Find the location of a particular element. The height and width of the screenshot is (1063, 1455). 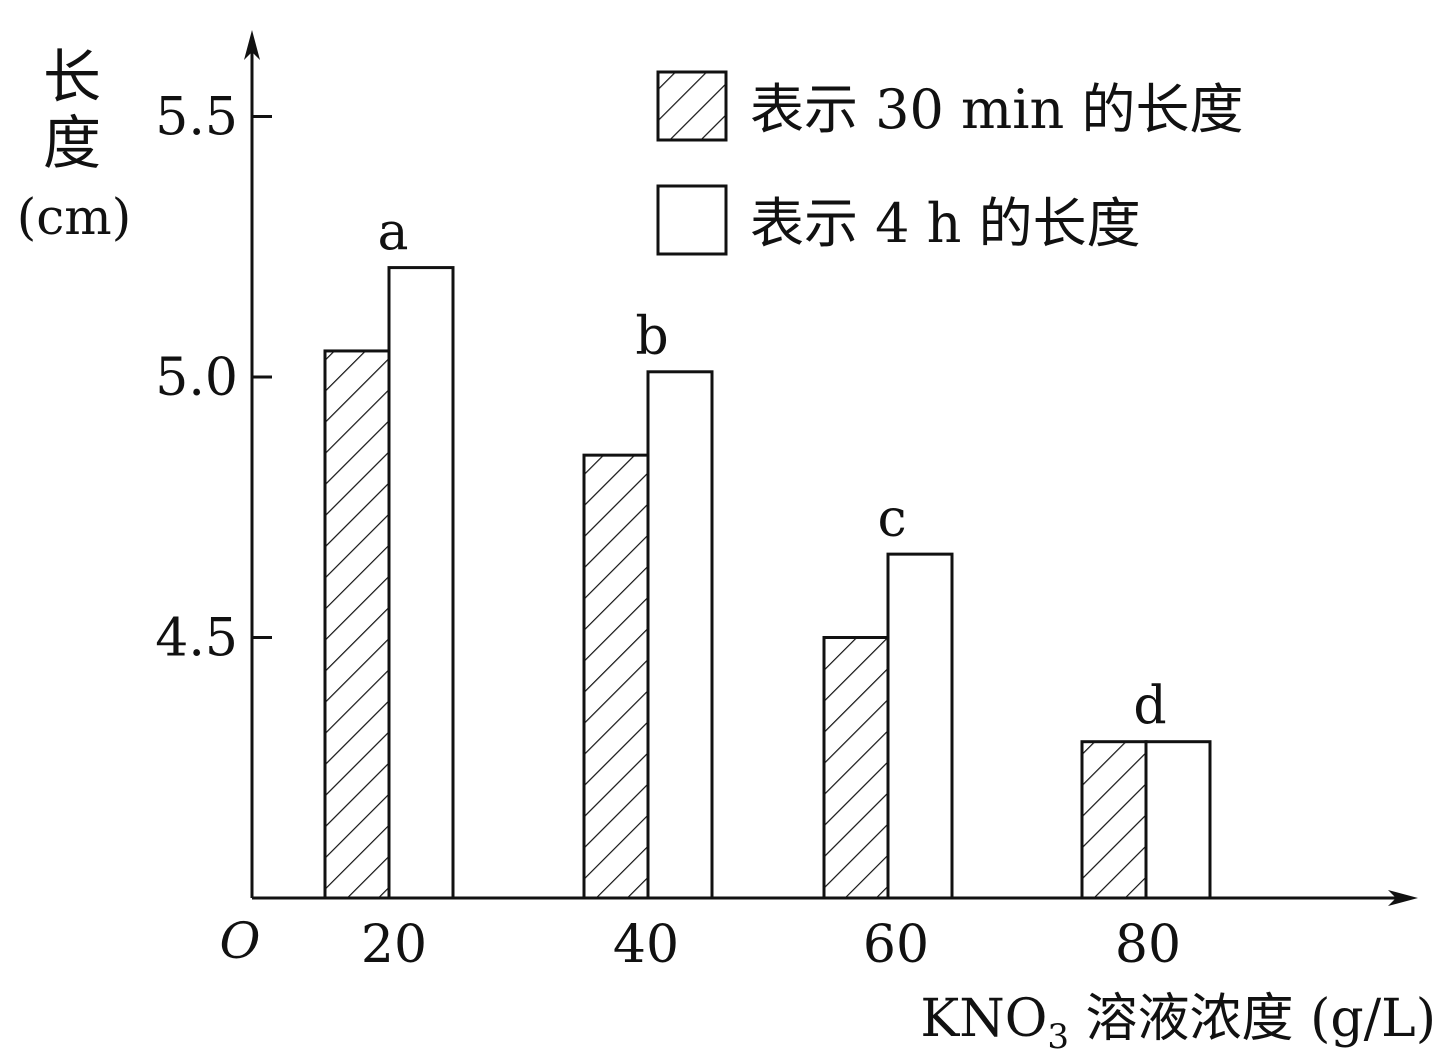

x-tick-label: 80 is located at coordinates (1148, 945).